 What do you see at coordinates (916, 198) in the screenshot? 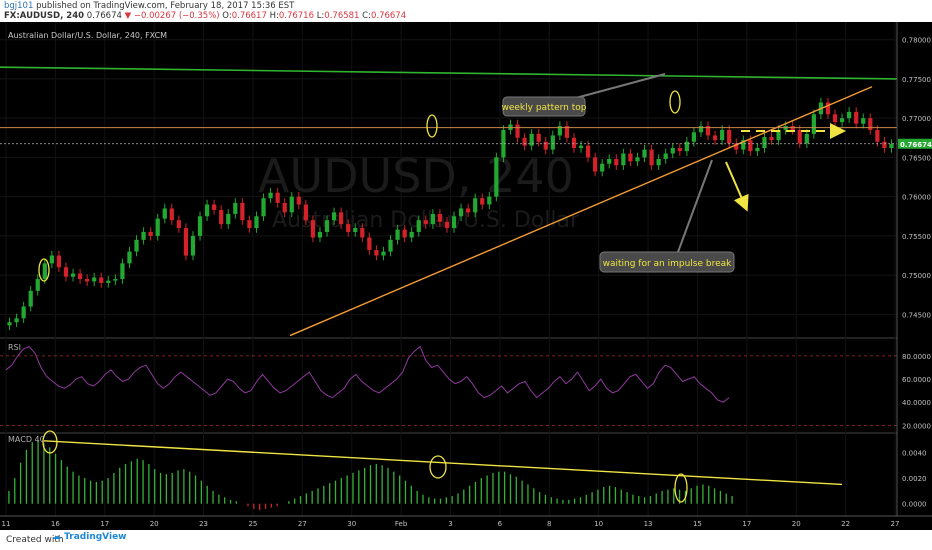
I see `price-tick-label: 0.76000` at bounding box center [916, 198].